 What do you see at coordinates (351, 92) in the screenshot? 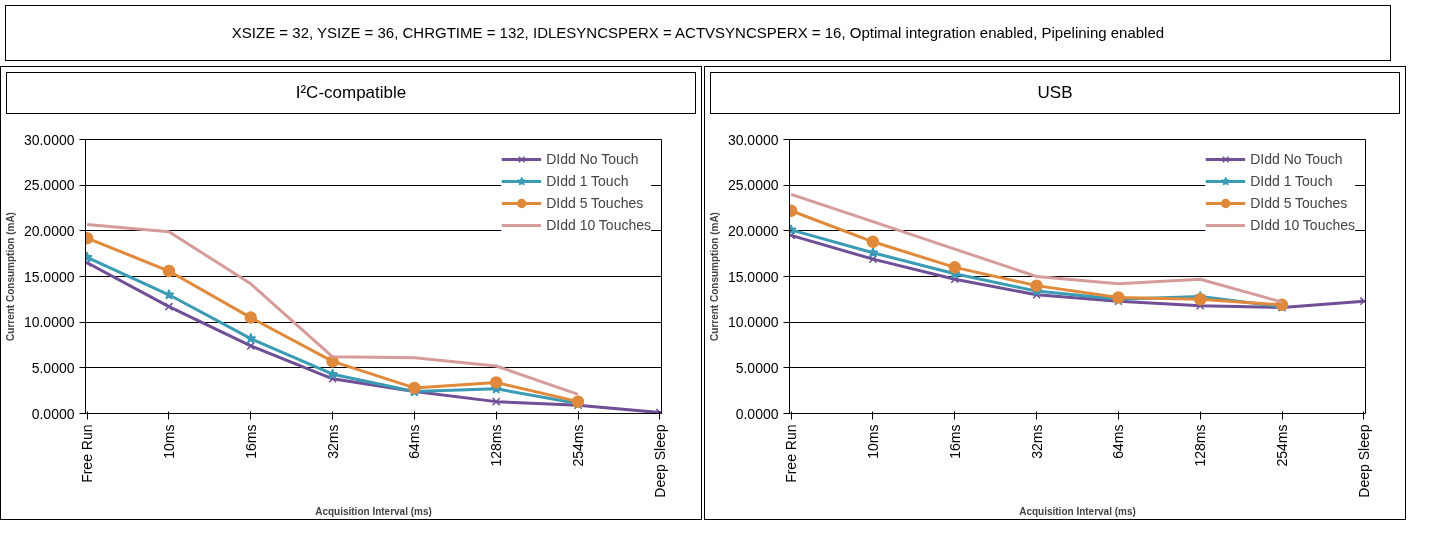
I see `chart-title: I²C-compatible` at bounding box center [351, 92].